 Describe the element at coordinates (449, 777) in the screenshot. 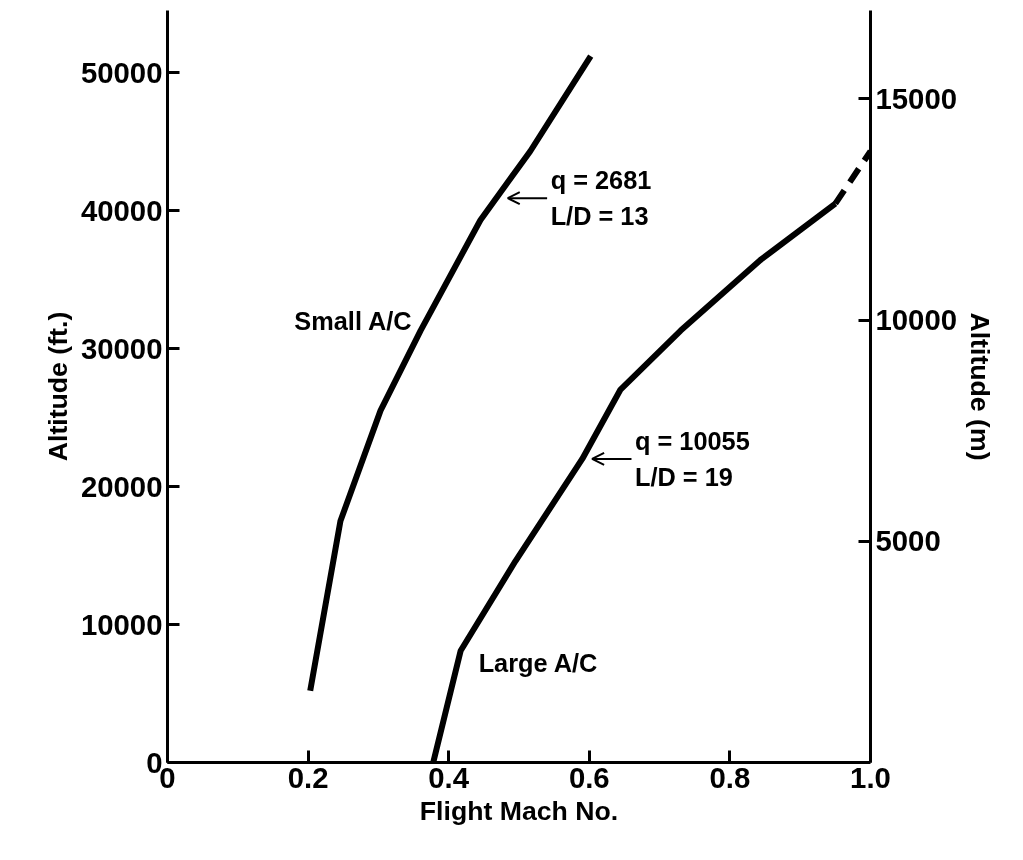

I see `x-tick-label: 0.4` at that location.